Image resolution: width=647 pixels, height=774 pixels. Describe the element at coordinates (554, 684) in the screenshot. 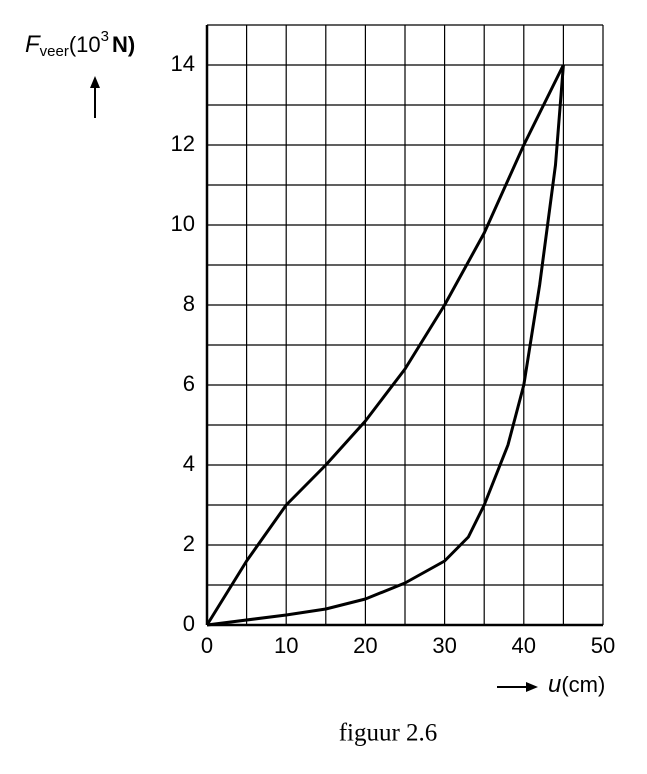

I see `x-symbol: u` at that location.